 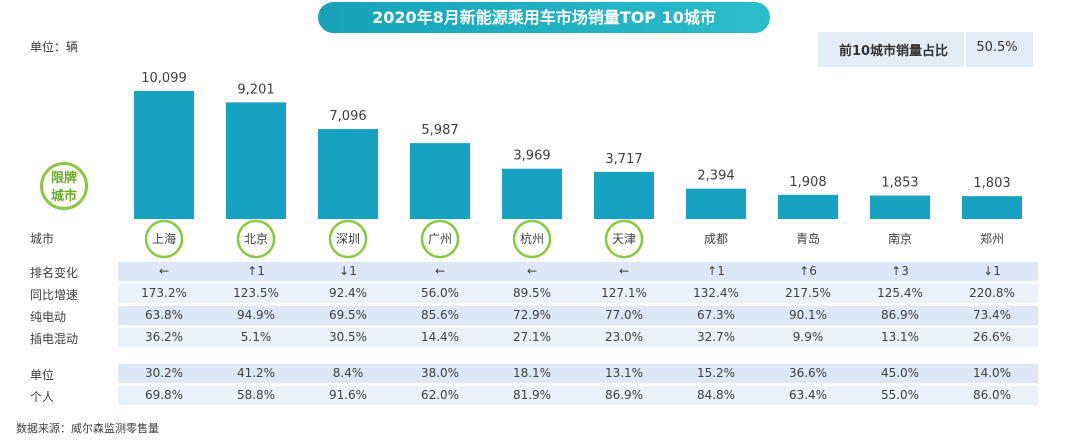 What do you see at coordinates (623, 159) in the screenshot?
I see `value-label: 3,717` at bounding box center [623, 159].